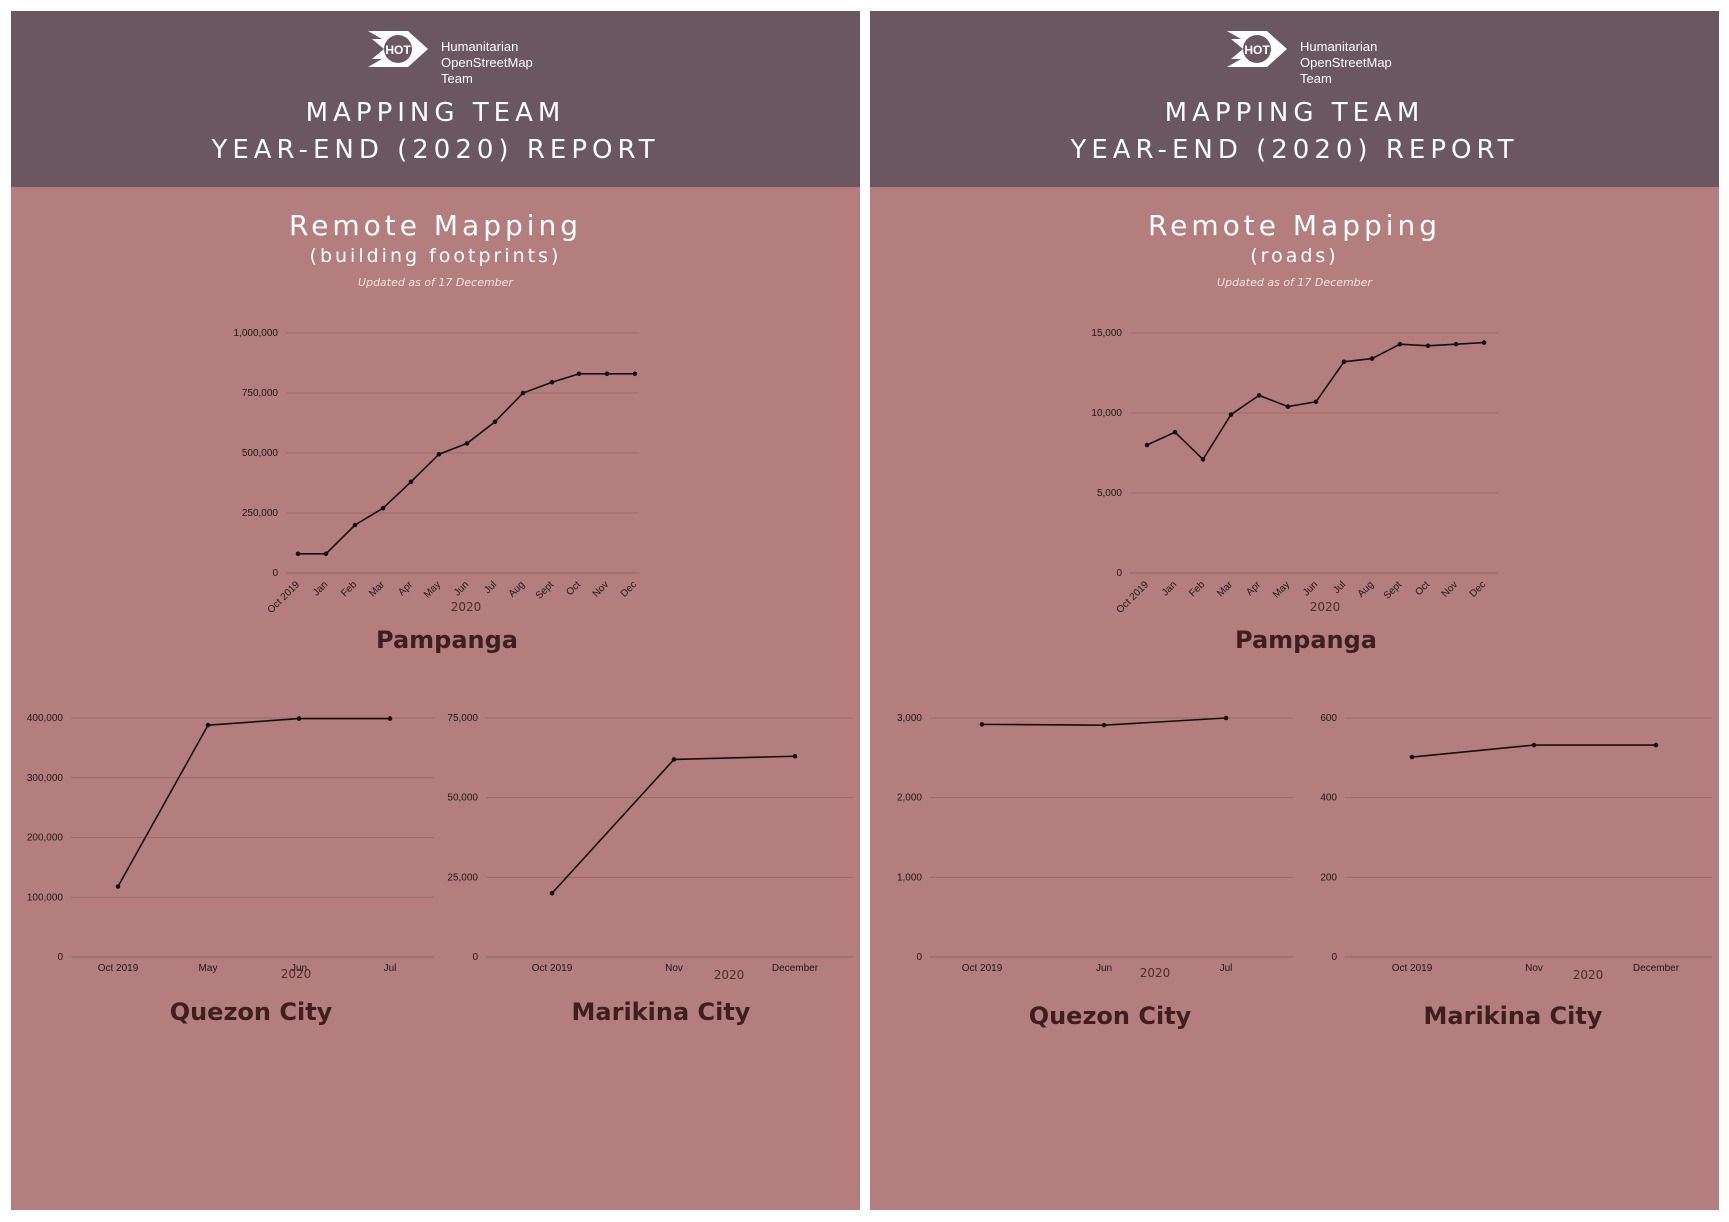 The width and height of the screenshot is (1729, 1222). What do you see at coordinates (1109, 493) in the screenshot?
I see `y-tick-label: 5,000` at bounding box center [1109, 493].